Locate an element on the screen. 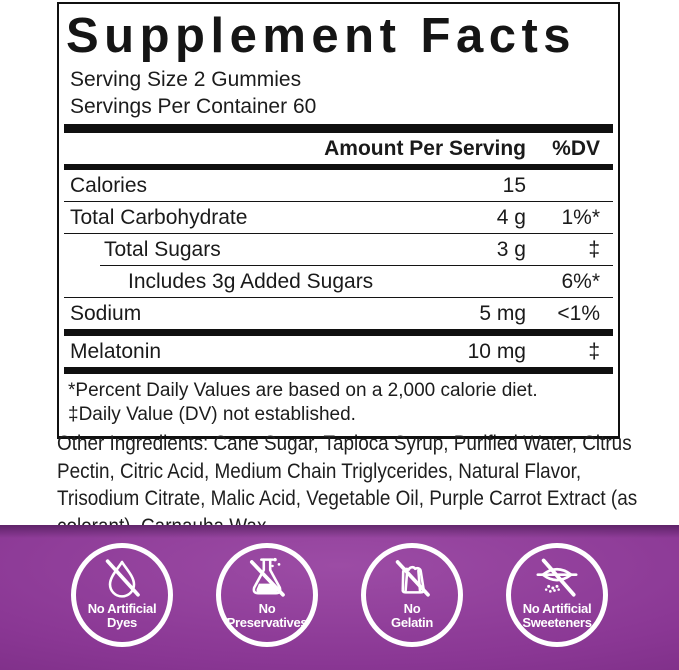 This screenshot has height=670, width=679. no-gelatin-icon is located at coordinates (412, 578).